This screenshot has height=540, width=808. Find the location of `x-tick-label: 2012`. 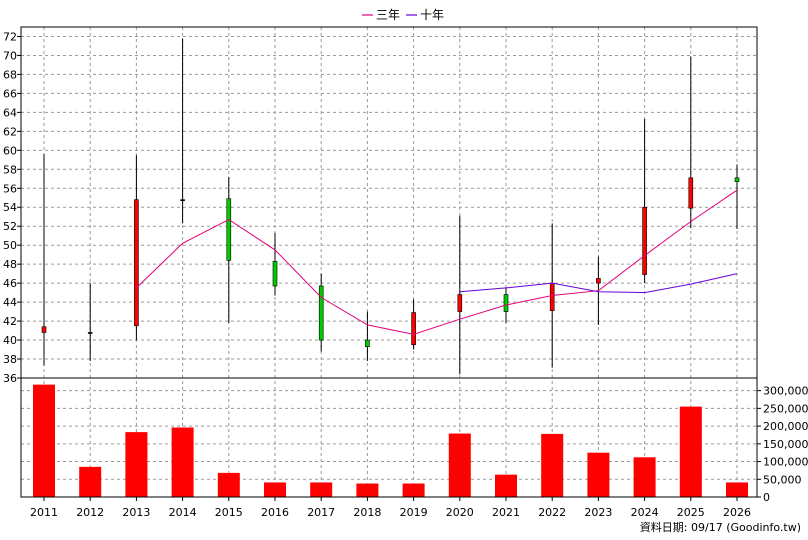

x-tick-label: 2012 is located at coordinates (90, 512).